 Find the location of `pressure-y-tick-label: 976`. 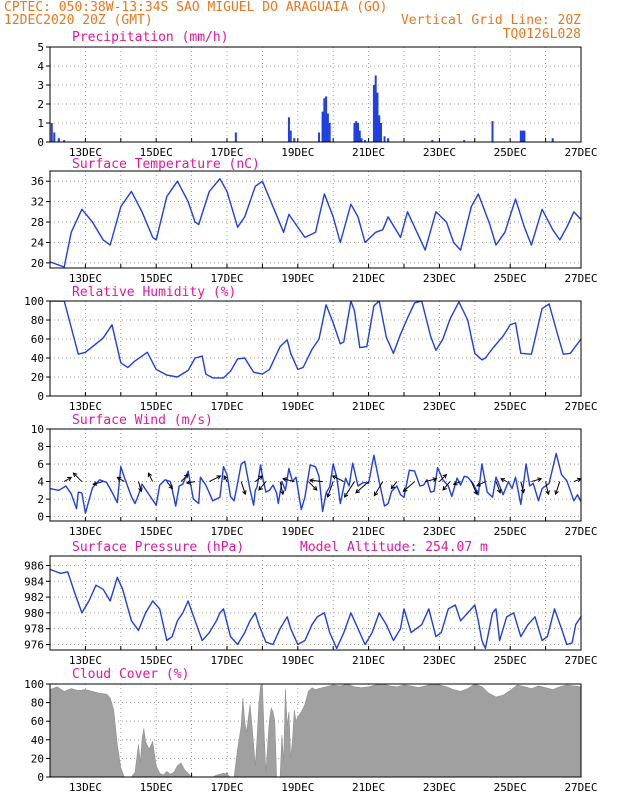

pressure-y-tick-label: 976 is located at coordinates (34, 644).